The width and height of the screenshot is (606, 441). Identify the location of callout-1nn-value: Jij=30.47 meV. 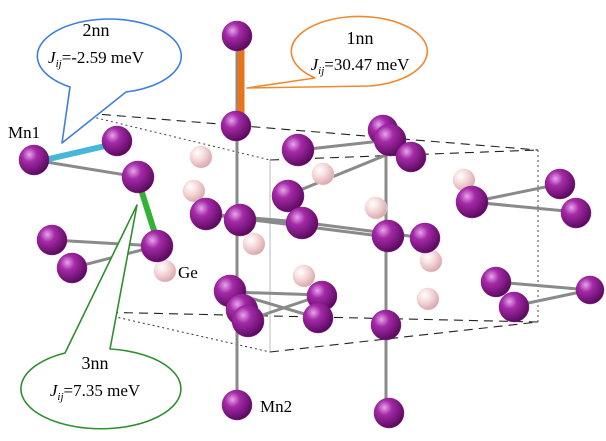
(361, 66).